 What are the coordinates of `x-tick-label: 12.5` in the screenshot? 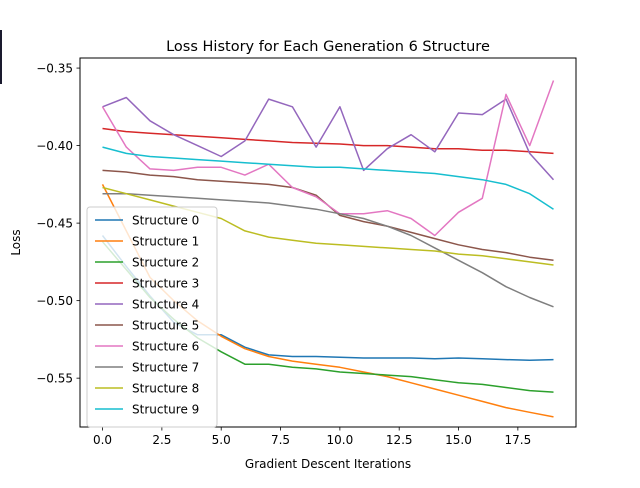 It's located at (399, 440).